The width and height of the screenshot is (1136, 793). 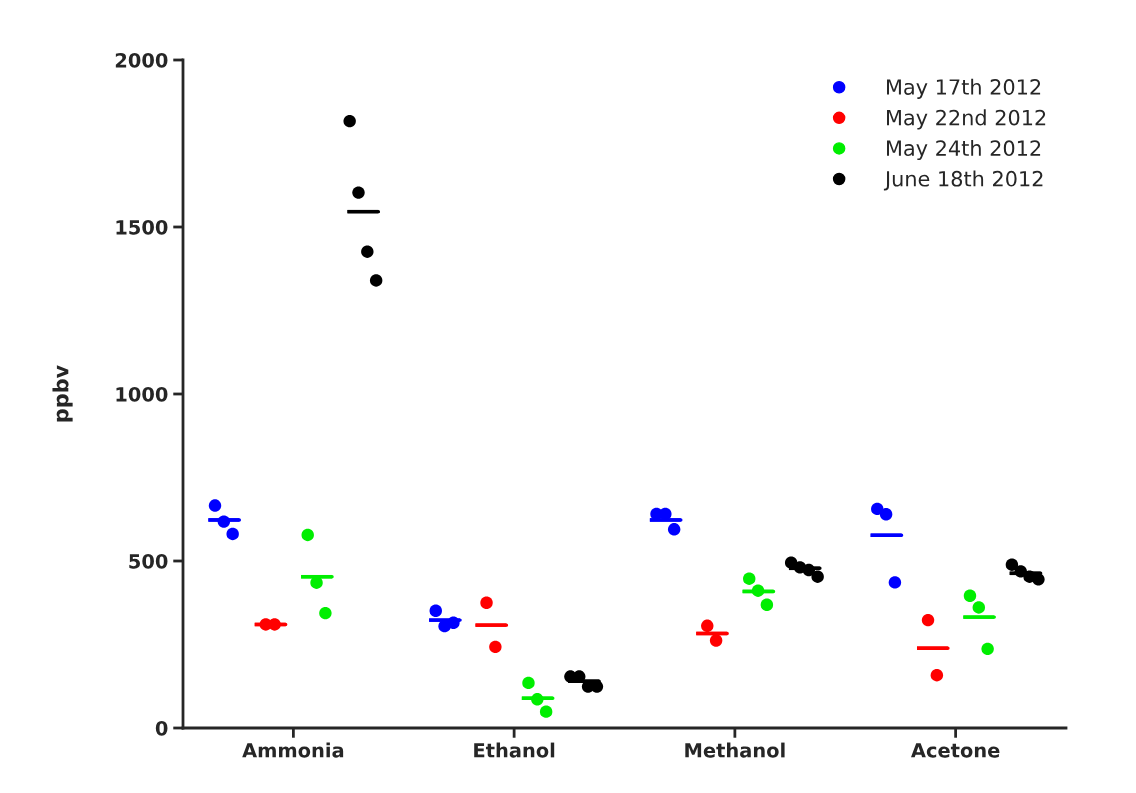 What do you see at coordinates (141, 60) in the screenshot?
I see `y-tick-label: 2000` at bounding box center [141, 60].